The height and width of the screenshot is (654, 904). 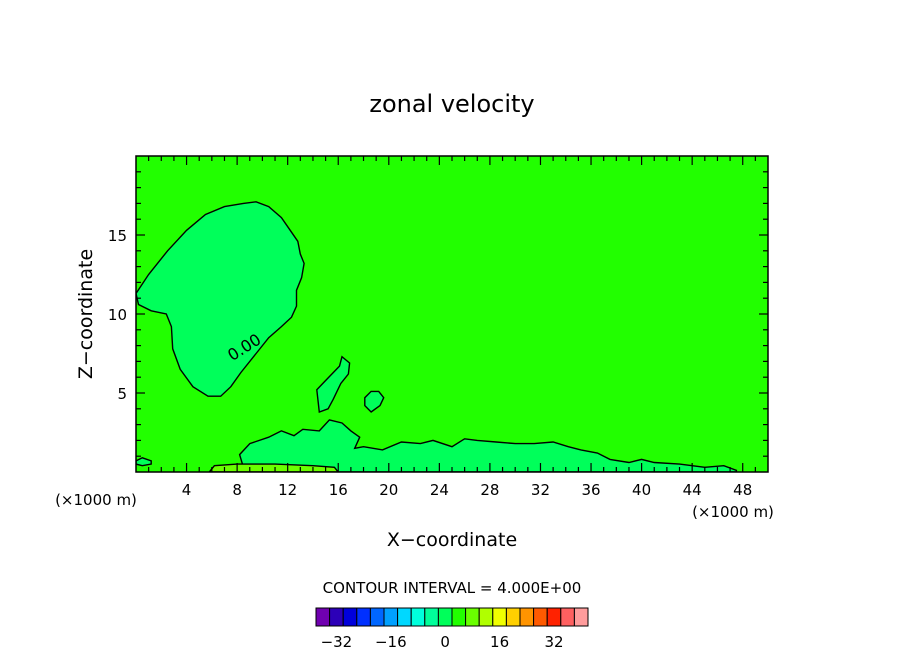 I want to click on colorbar-tick-label: 0, so click(x=445, y=642).